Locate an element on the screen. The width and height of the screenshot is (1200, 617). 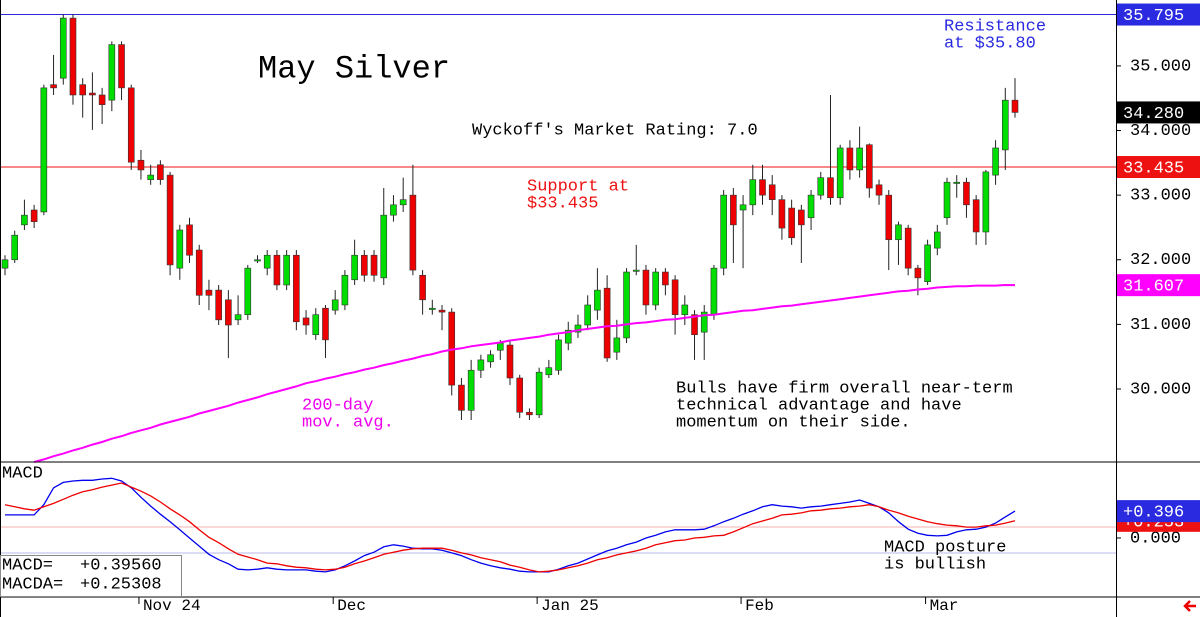
readout-value: +0.39560 is located at coordinates (121, 565).